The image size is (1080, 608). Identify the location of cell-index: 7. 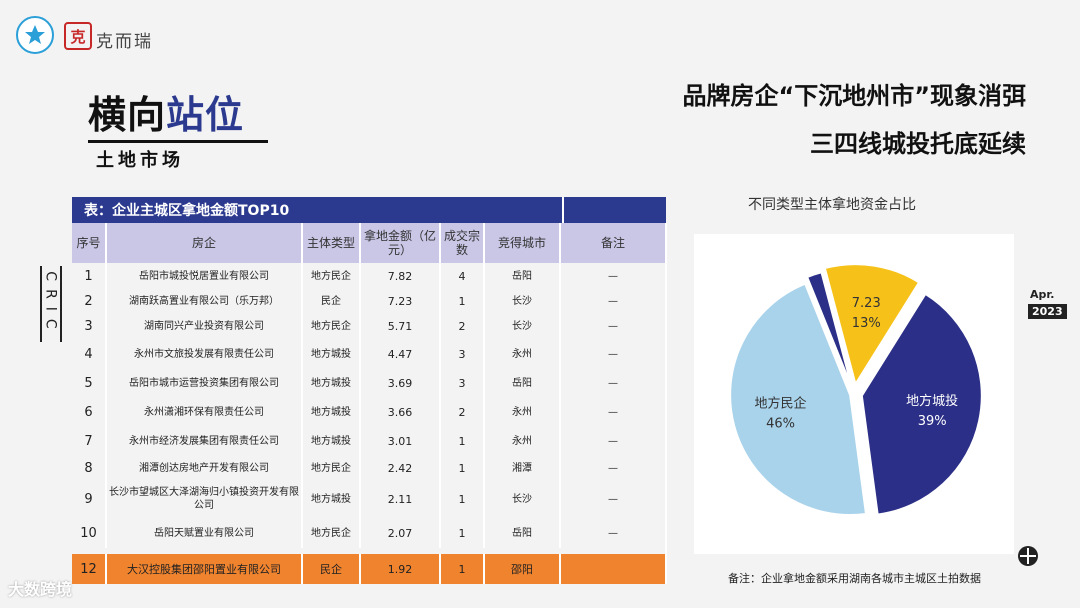
(89, 441).